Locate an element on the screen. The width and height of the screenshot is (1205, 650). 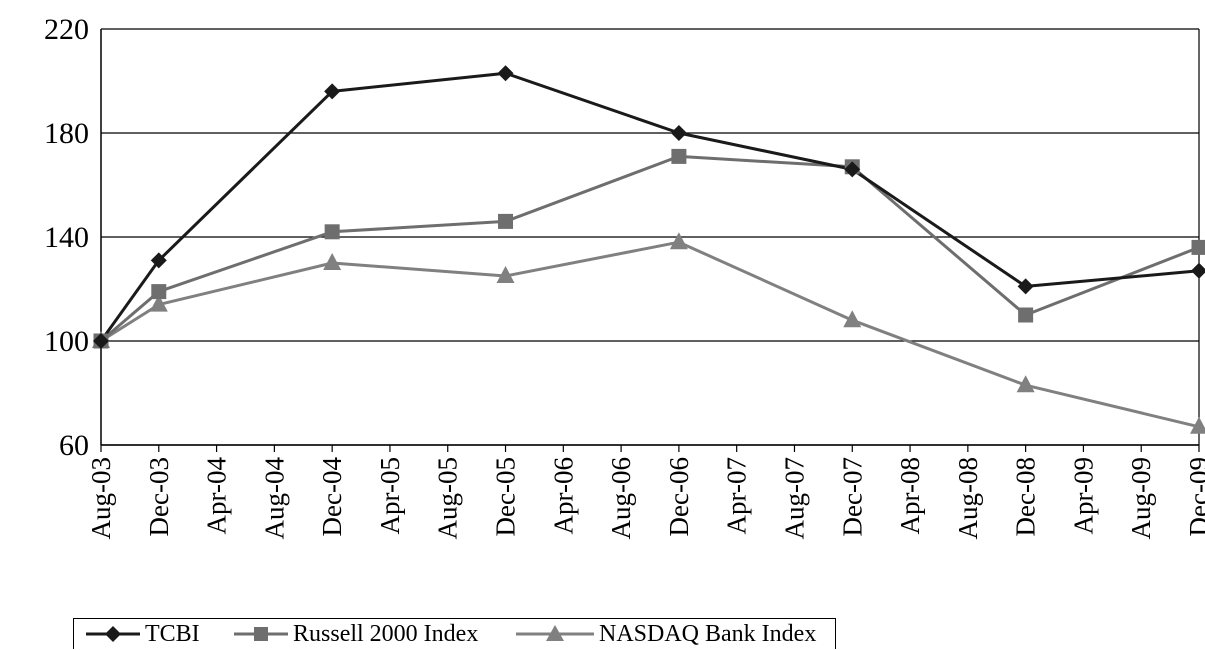
y-tick-label: 100 is located at coordinates (66, 341).